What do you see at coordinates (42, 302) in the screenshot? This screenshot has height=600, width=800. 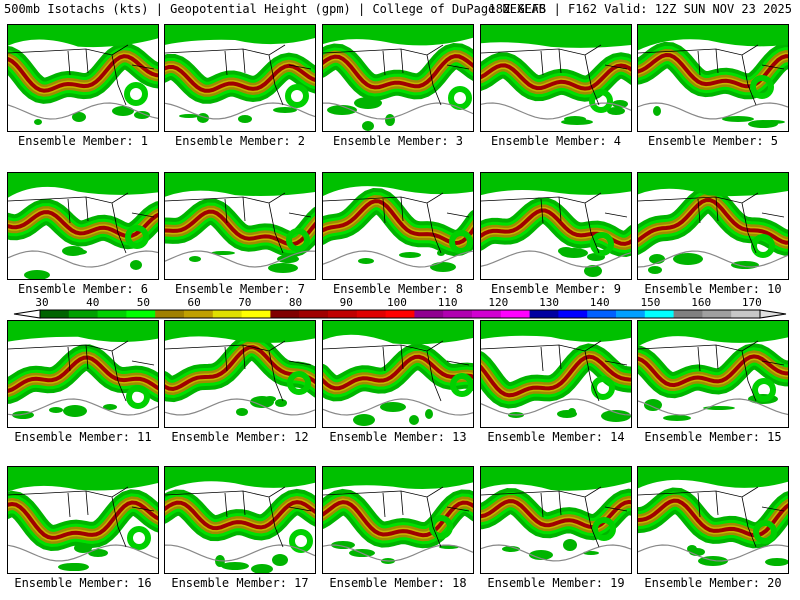 I see `colorbar-tick-label: 30` at bounding box center [42, 302].